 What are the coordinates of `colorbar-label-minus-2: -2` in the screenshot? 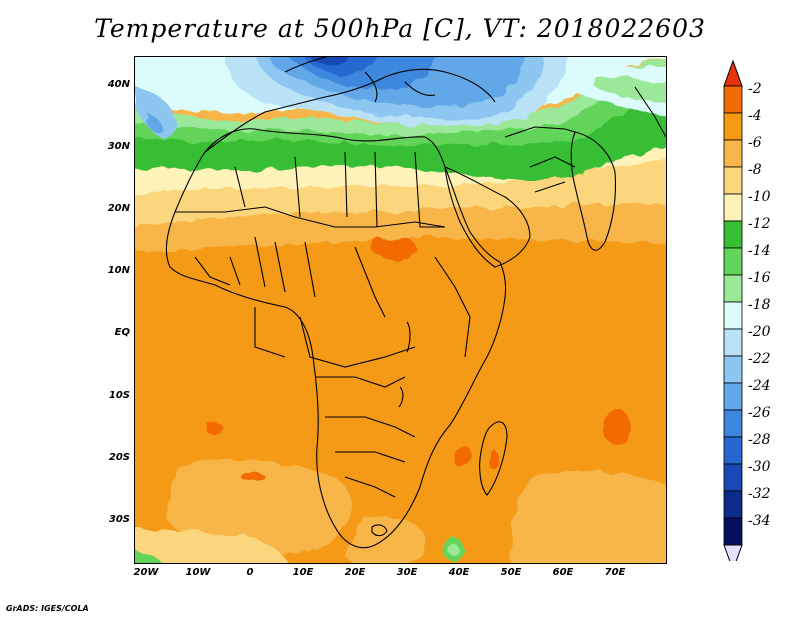 It's located at (755, 89).